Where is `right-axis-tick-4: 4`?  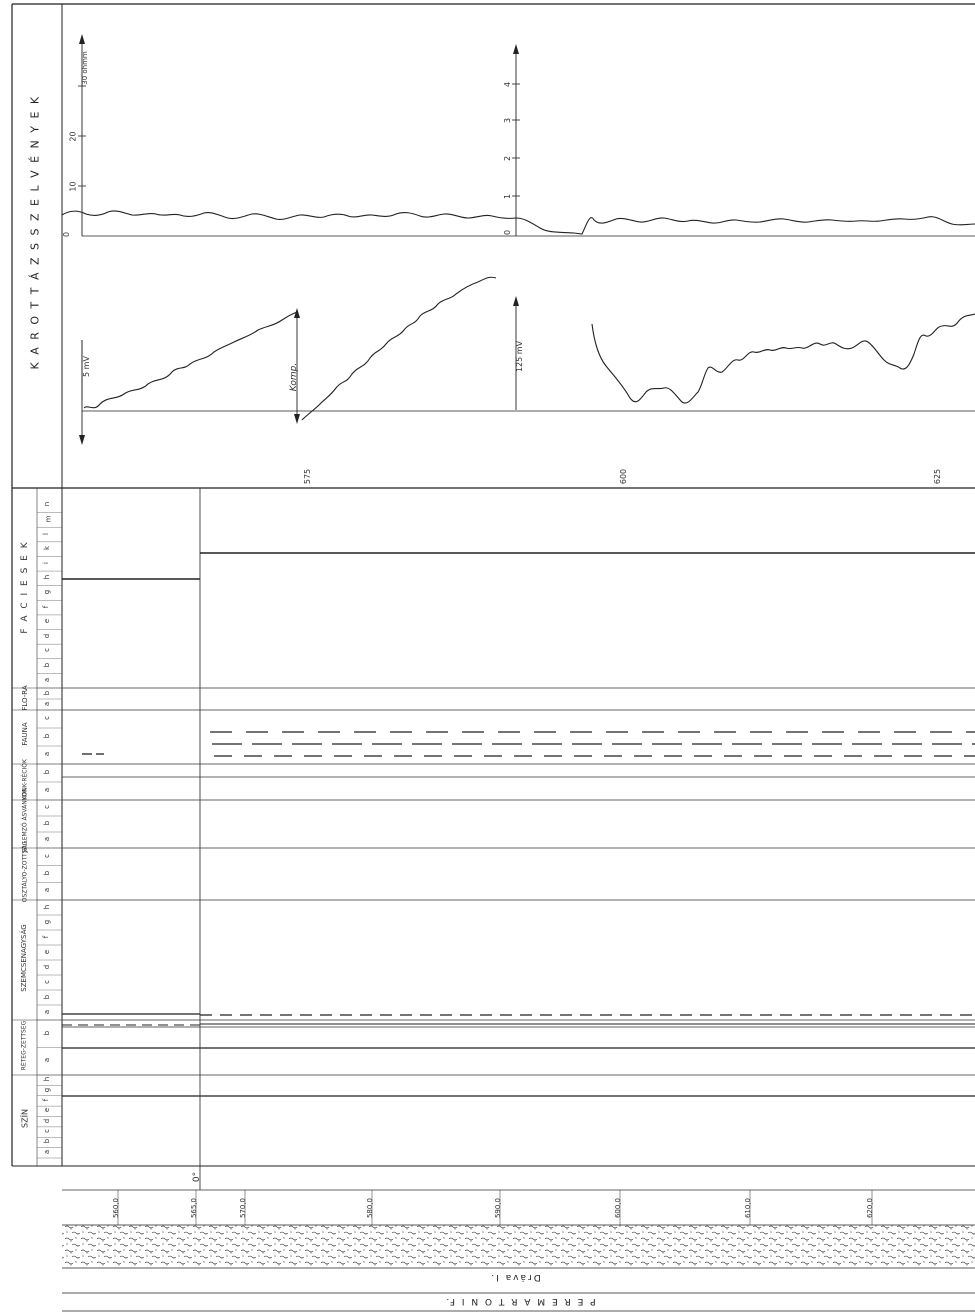 right-axis-tick-4: 4 is located at coordinates (508, 84).